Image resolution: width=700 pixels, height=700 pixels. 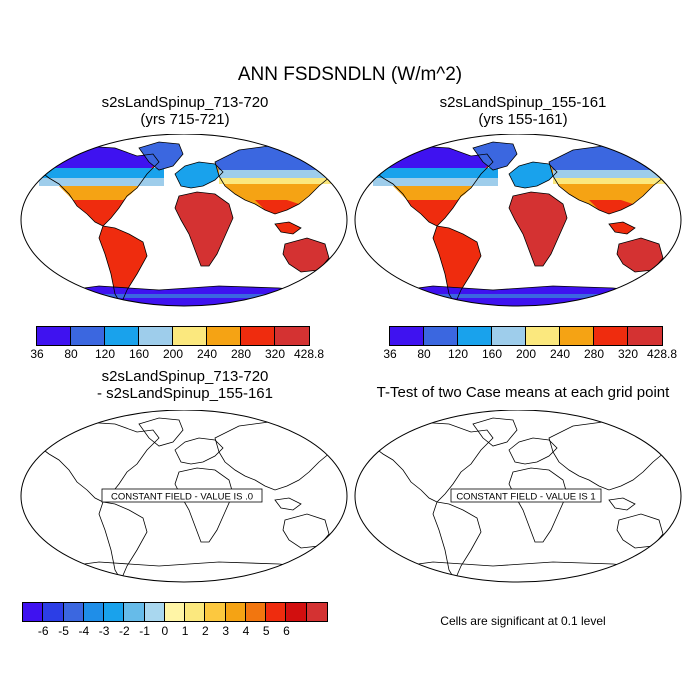 I want to click on colorbar-bottom-labels: -6 -5 -4 -3 -2 -1 0 1 2 3 4 5 6, so click(x=175, y=631).